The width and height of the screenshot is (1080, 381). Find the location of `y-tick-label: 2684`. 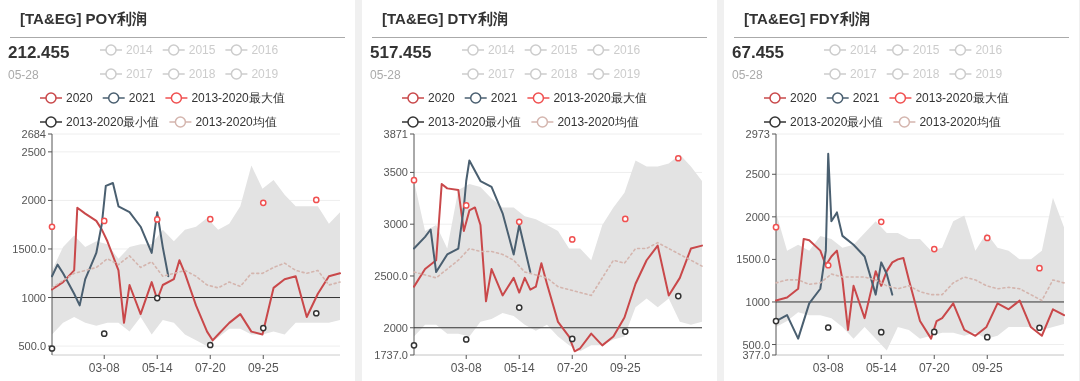

y-tick-label: 2684 is located at coordinates (33, 134).